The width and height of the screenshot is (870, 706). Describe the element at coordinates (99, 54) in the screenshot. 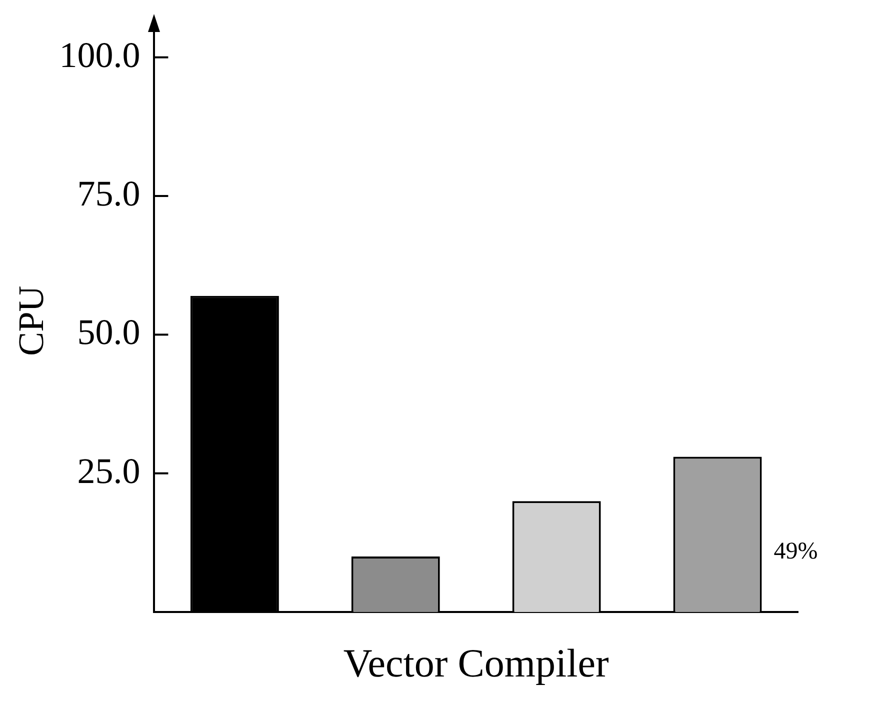

I see `y-tick-label: 100.0` at that location.